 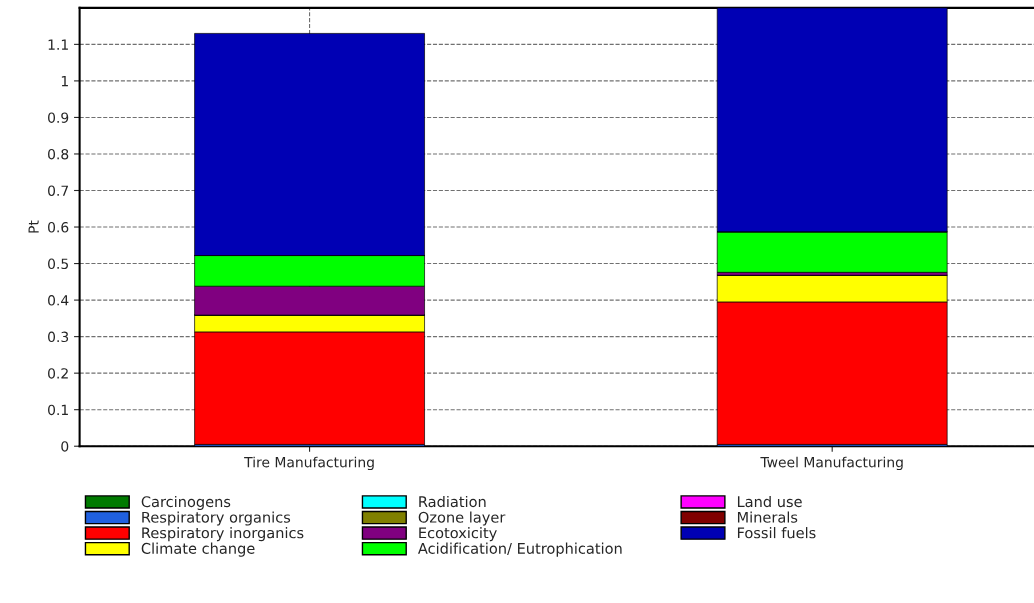 What do you see at coordinates (58, 227) in the screenshot?
I see `y-tick-label: 0.6` at bounding box center [58, 227].